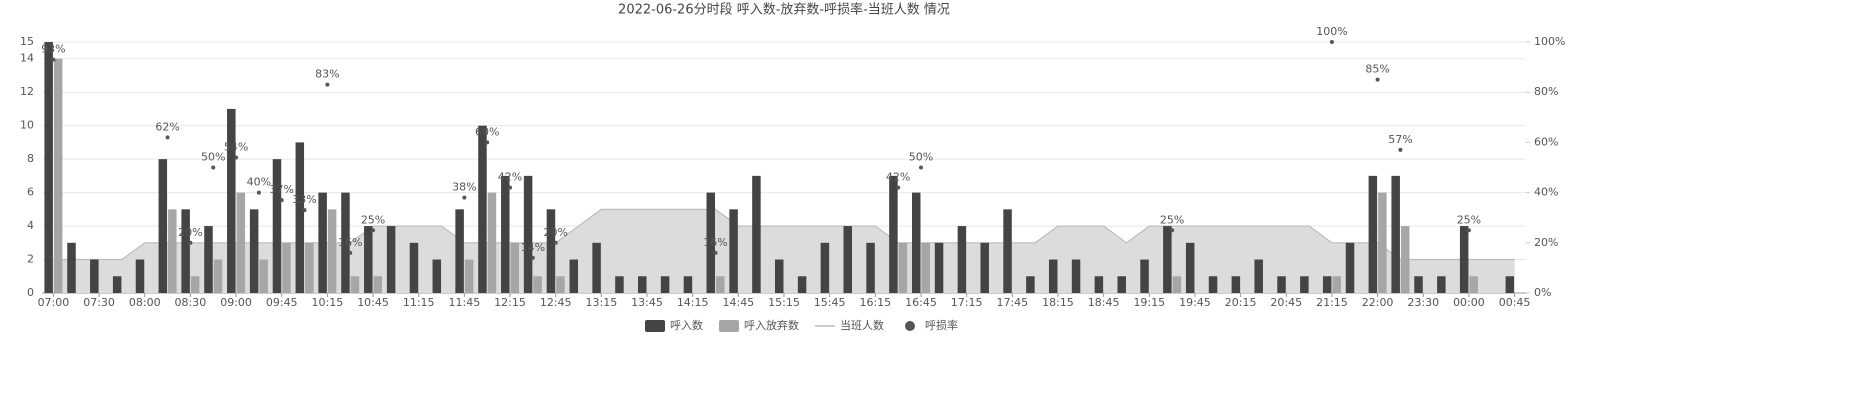 Image resolution: width=1864 pixels, height=400 pixels. I want to click on rate-label: 60%, so click(487, 131).